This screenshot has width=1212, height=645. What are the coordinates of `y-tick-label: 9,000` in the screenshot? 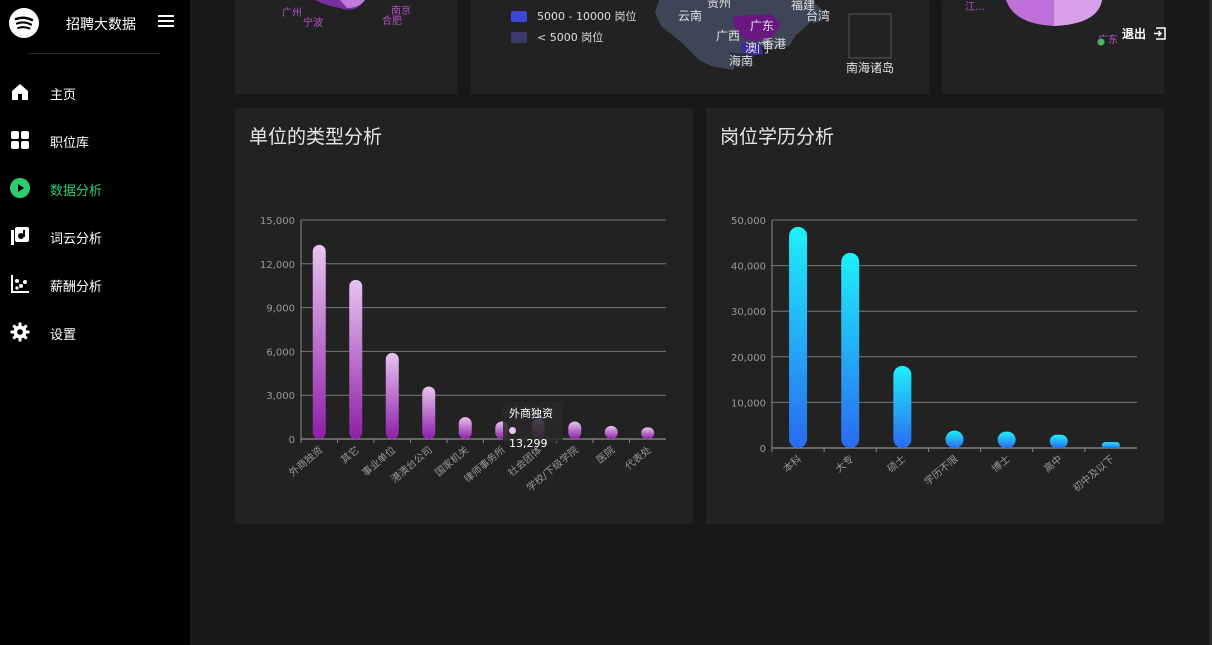 It's located at (280, 309).